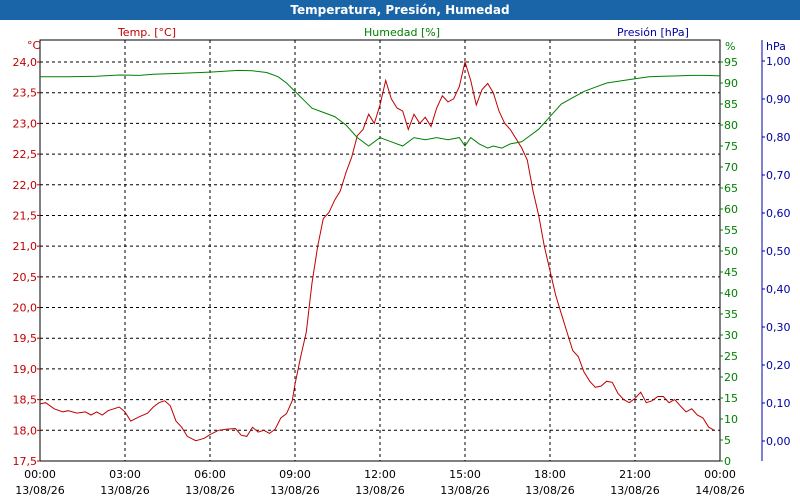 The image size is (800, 500). Describe the element at coordinates (730, 46) in the screenshot. I see `hum-axis-unit: %` at that location.